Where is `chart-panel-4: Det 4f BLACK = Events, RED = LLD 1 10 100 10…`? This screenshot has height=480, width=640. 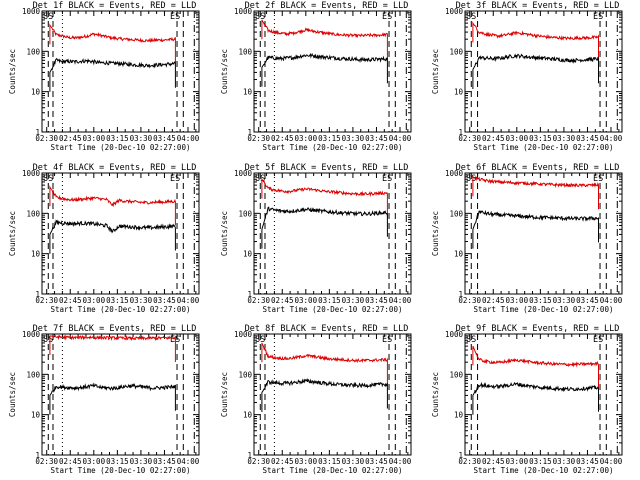 chart-panel-4: Det 4f BLACK = Events, RED = LLD 1 10 100 10… is located at coordinates (104, 238).